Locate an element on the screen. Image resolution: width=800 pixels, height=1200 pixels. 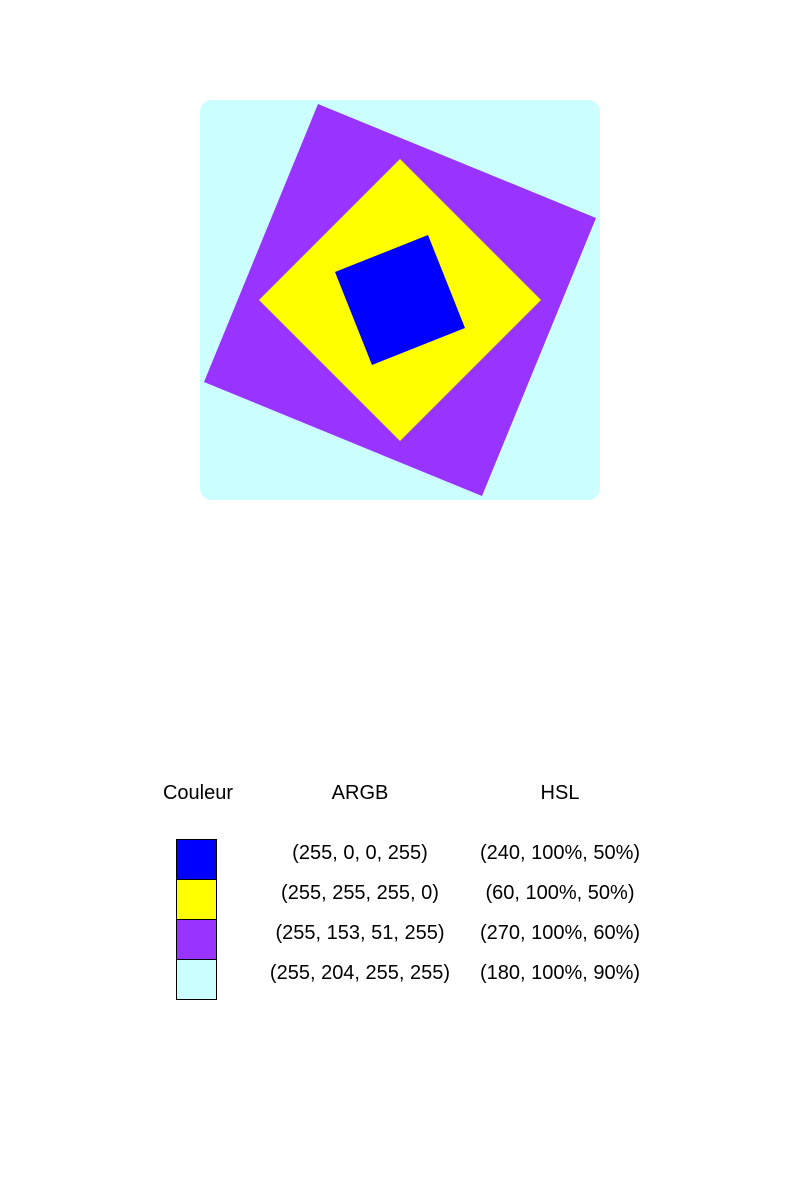
argb-value: (255, 255, 255, 0) is located at coordinates (360, 893).